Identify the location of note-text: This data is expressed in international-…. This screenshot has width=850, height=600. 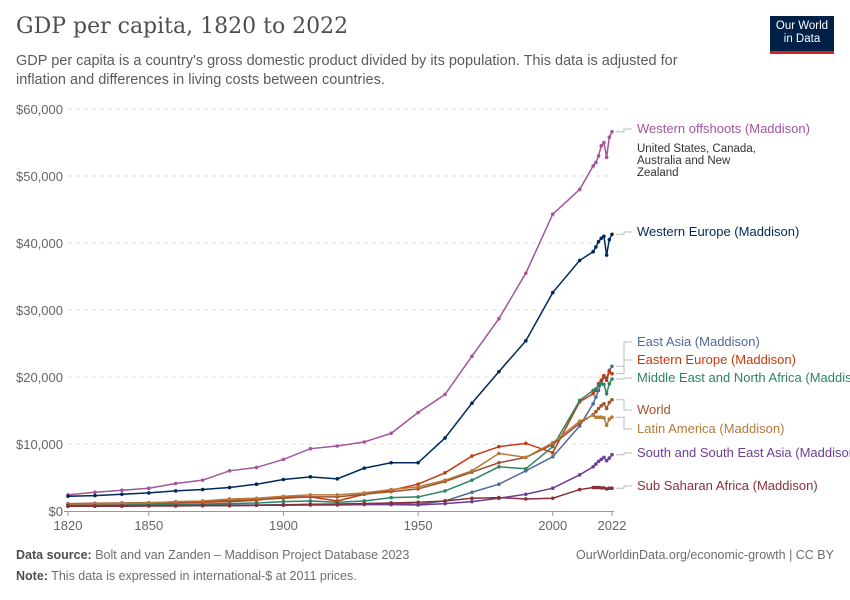
(204, 576).